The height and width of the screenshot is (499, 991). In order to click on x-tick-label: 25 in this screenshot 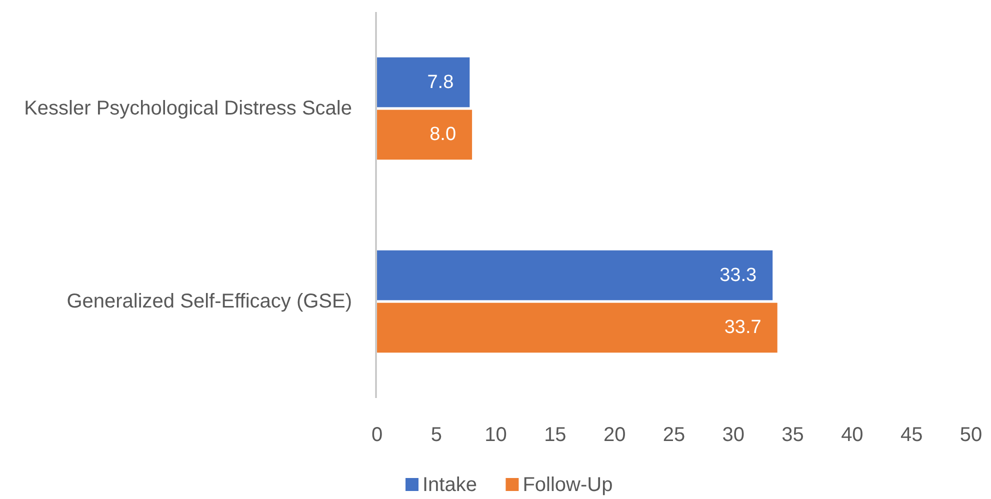, I will do `click(674, 435)`.